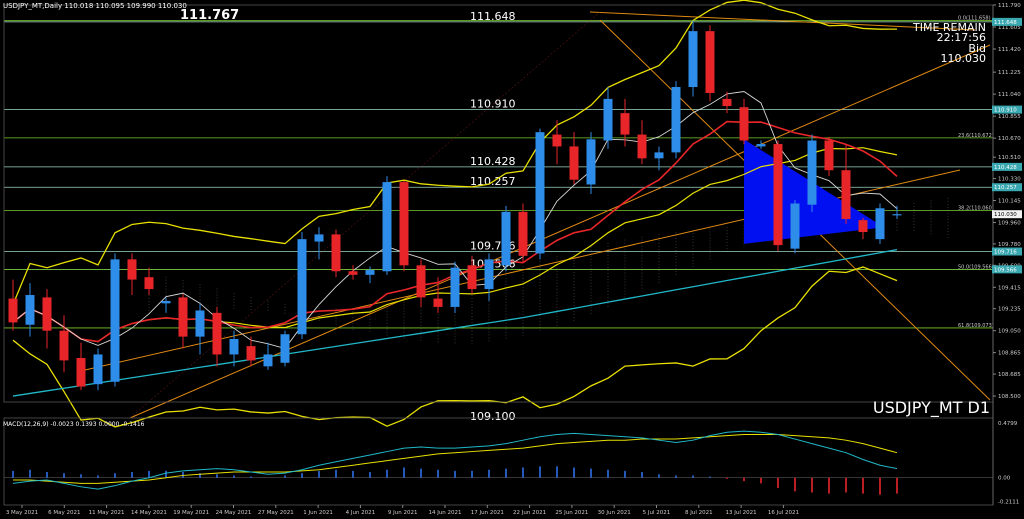 The height and width of the screenshot is (519, 1024). I want to click on bid-value: 110.030, so click(964, 58).